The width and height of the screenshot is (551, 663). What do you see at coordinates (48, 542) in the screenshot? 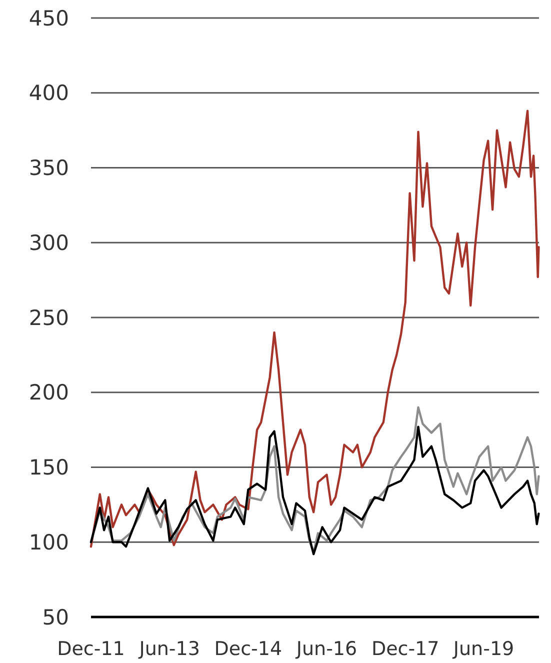
I see `y-tick-label: 100` at bounding box center [48, 542].